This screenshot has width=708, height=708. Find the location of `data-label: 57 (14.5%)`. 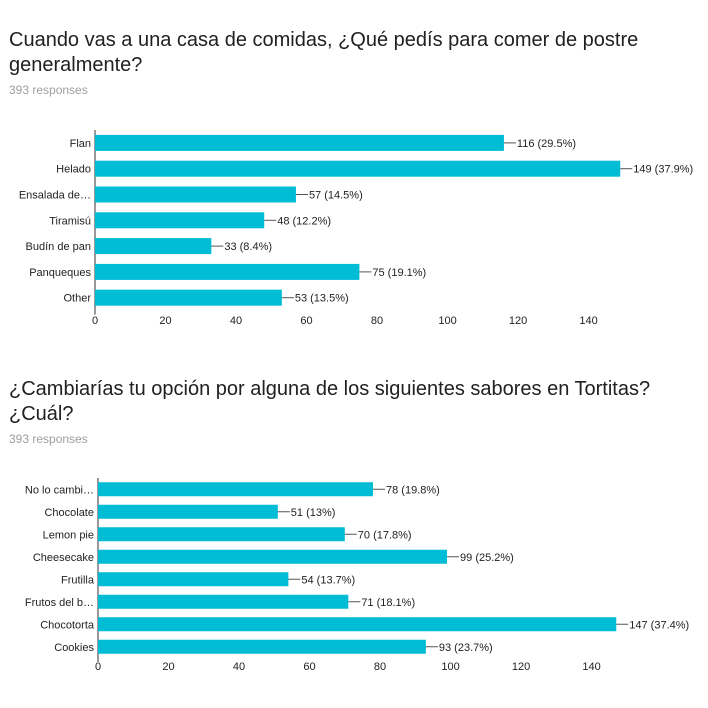

data-label: 57 (14.5%) is located at coordinates (336, 196).